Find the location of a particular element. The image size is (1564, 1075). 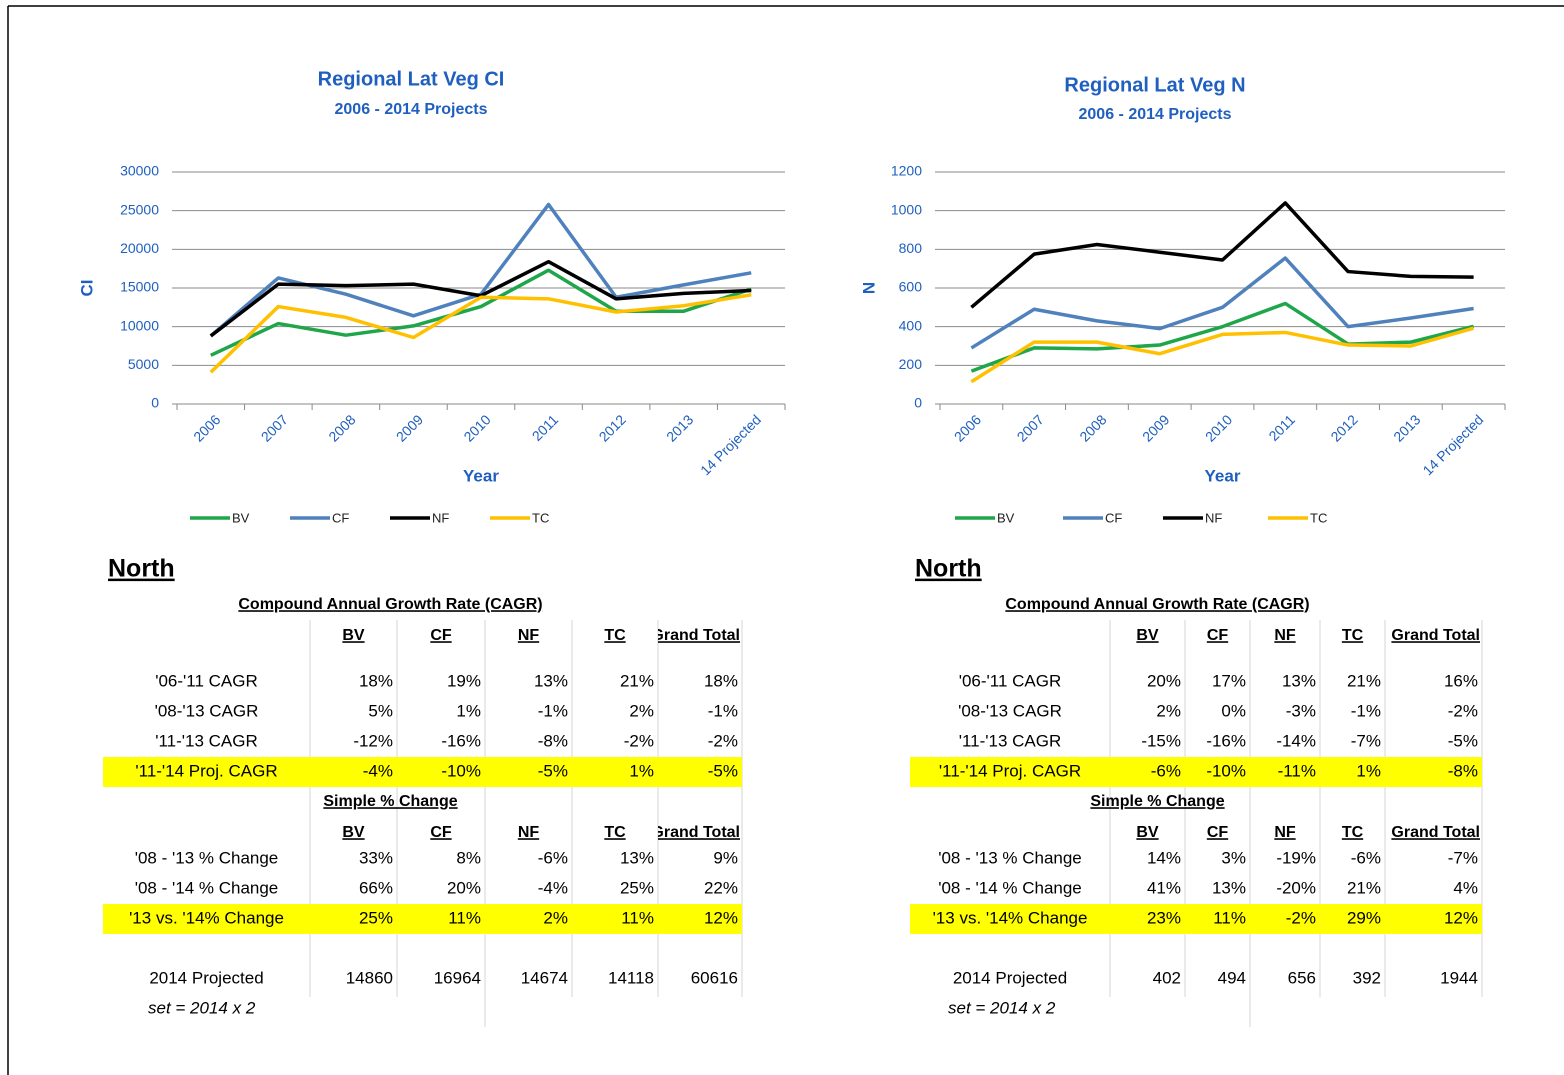

y-tick-label: 30000 is located at coordinates (139, 171).